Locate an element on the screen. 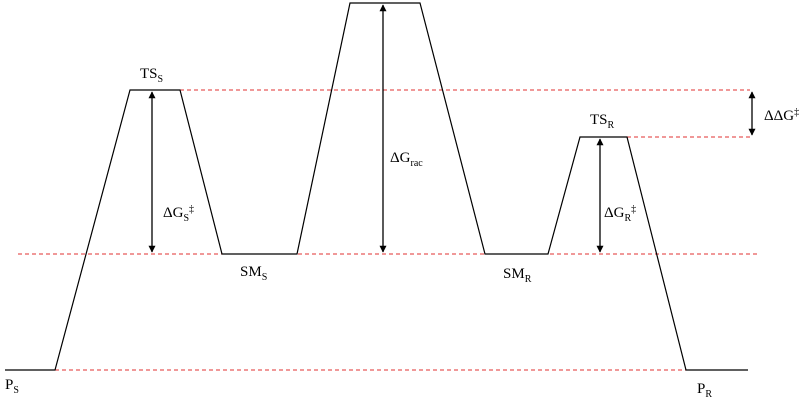 The width and height of the screenshot is (800, 403). label: ΔGS‡ is located at coordinates (178, 214).